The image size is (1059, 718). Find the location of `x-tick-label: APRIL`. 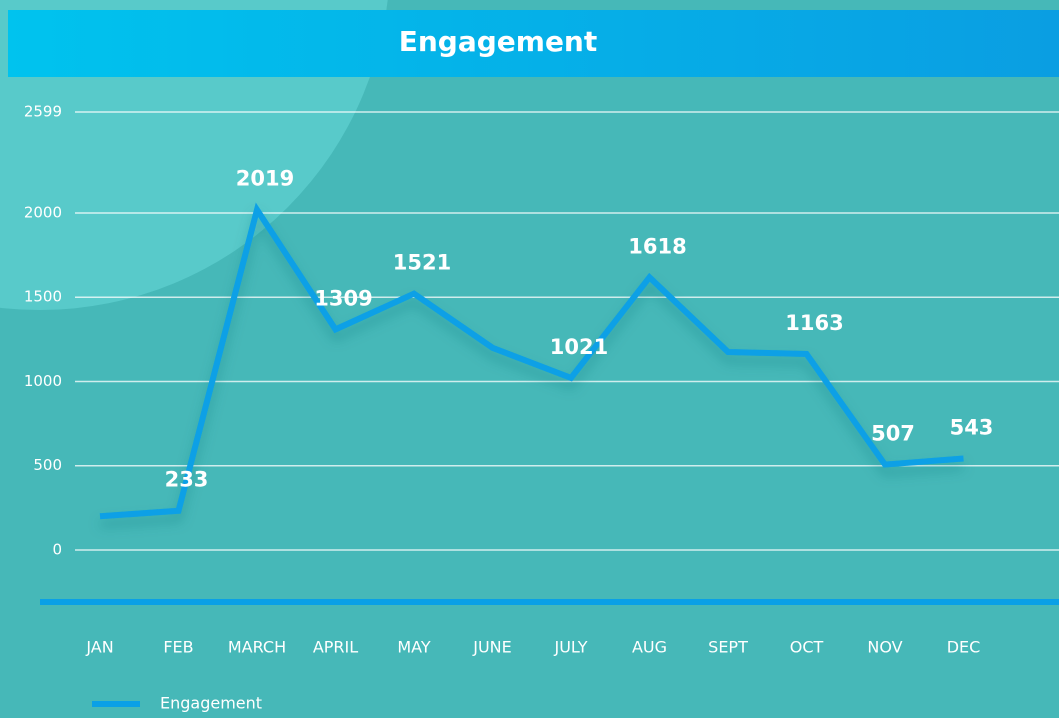

x-tick-label: APRIL is located at coordinates (335, 647).